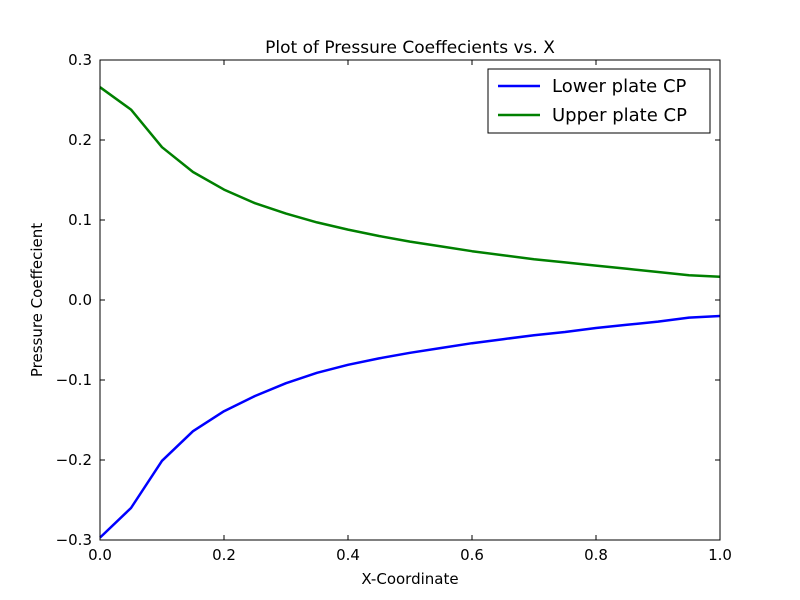 This screenshot has height=600, width=800. I want to click on legend-box, so click(599, 101).